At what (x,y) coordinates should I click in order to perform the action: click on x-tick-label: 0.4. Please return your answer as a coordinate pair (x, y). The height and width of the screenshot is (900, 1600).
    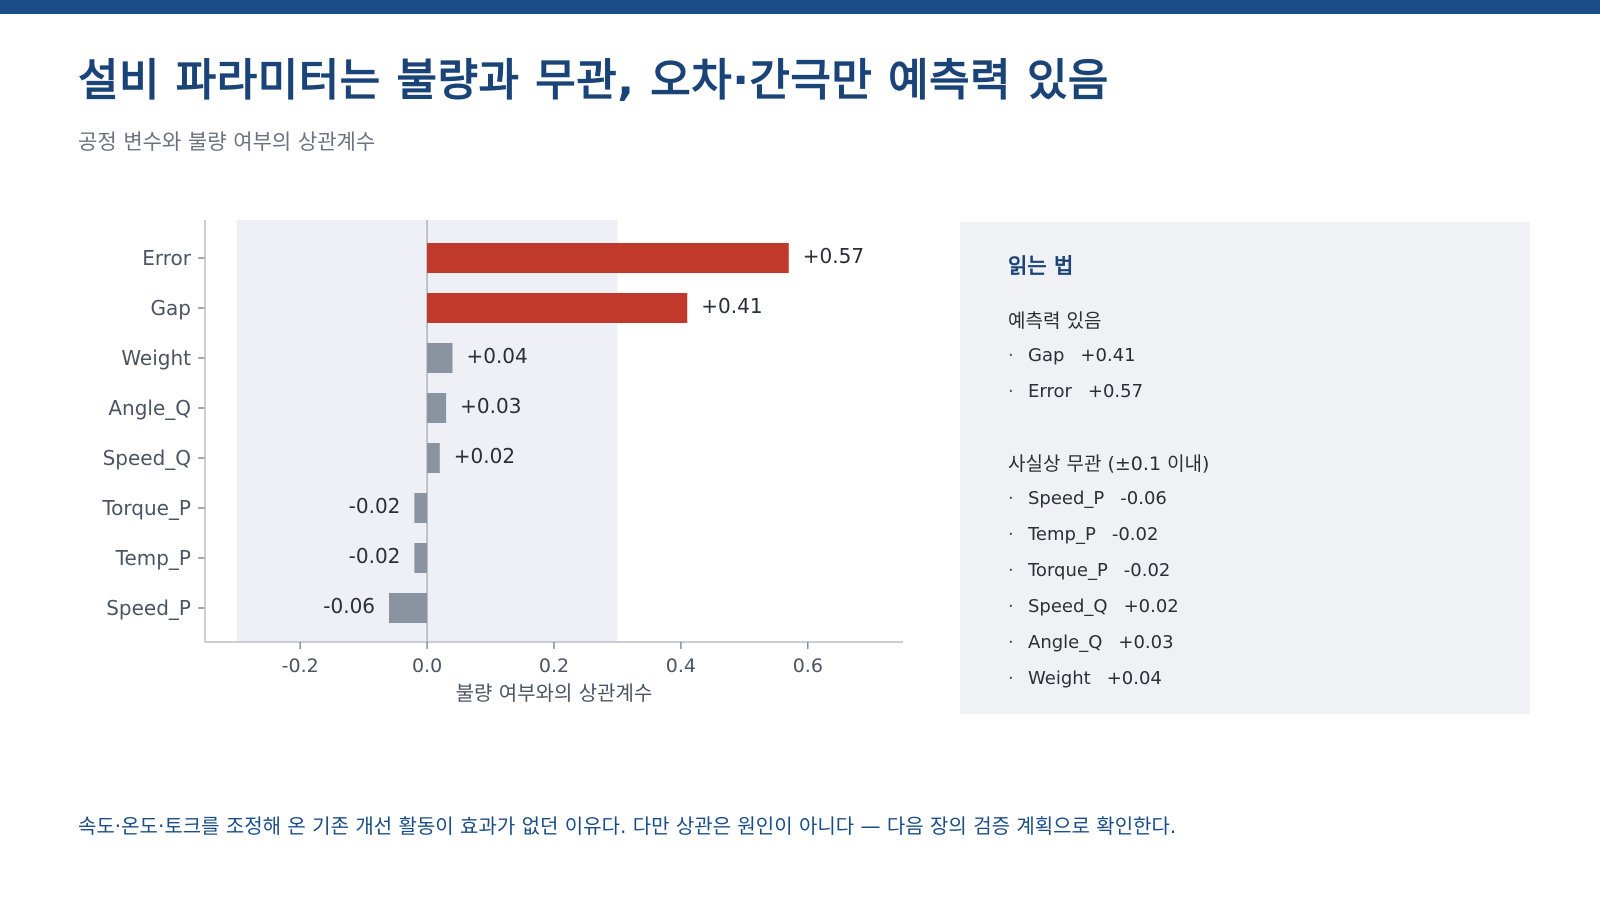
    Looking at the image, I should click on (681, 666).